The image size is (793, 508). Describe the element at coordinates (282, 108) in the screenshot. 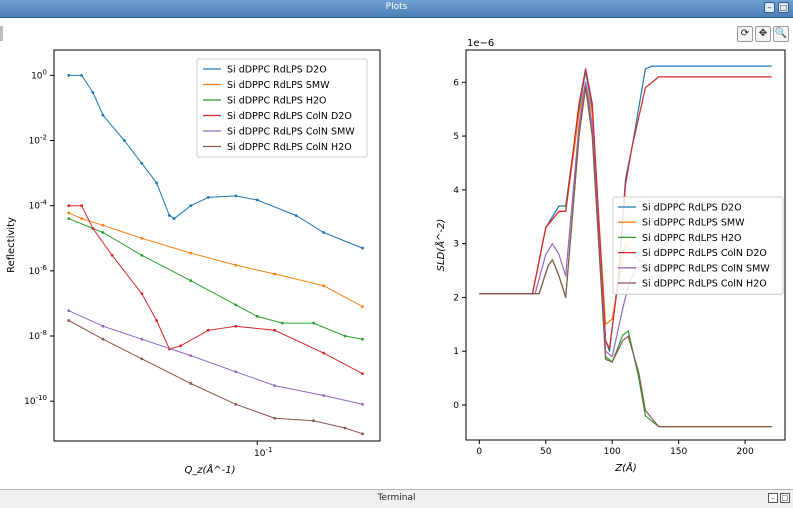

I see `reflectivity-legend` at that location.